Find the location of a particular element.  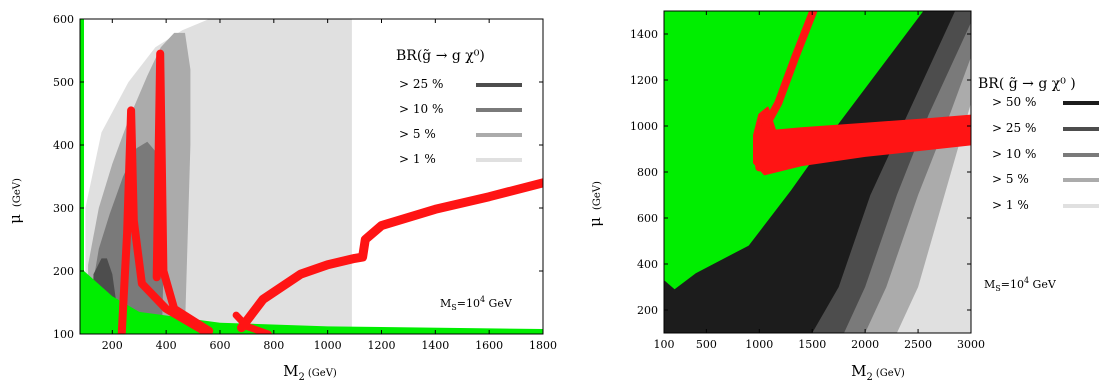

chart-right-xtick-label: 2500 is located at coordinates (918, 344).